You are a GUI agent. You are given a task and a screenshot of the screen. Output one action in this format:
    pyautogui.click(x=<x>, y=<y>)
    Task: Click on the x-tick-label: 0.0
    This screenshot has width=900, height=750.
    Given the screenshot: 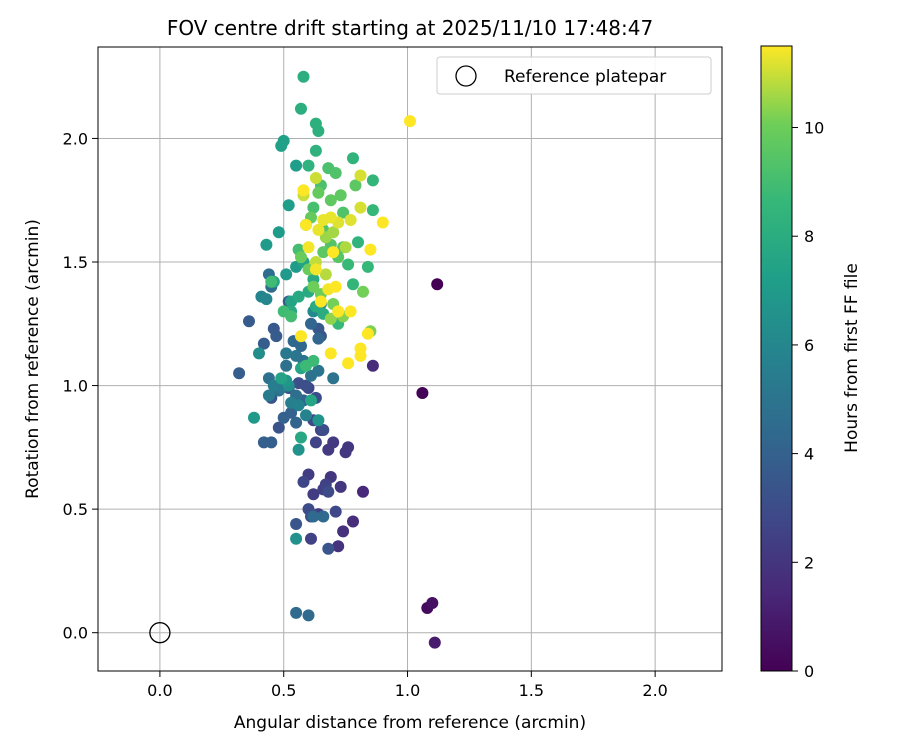 What is the action you would take?
    pyautogui.click(x=159, y=690)
    